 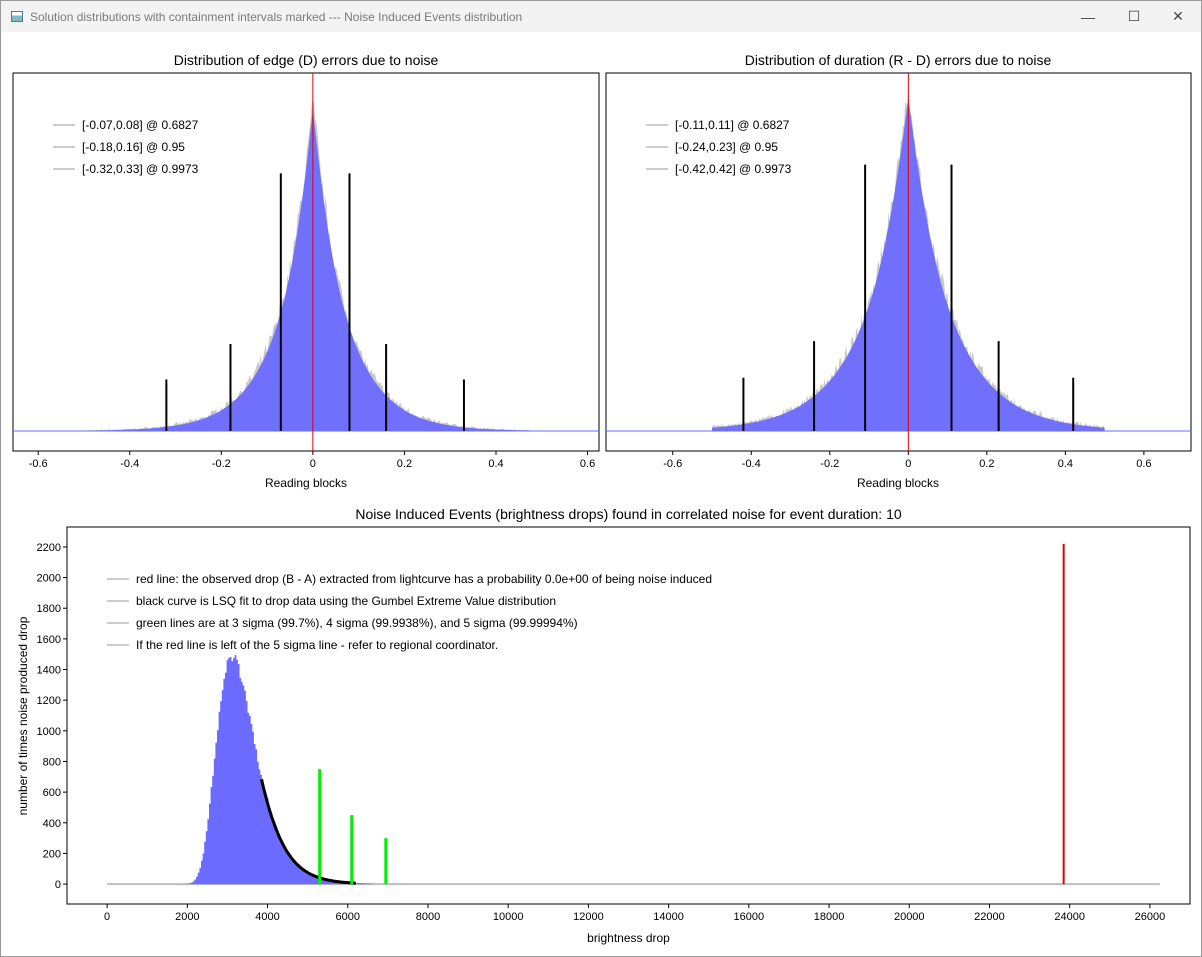 I want to click on legend-entry: [-0.07,0.08] @ 0.6827, so click(x=140, y=125).